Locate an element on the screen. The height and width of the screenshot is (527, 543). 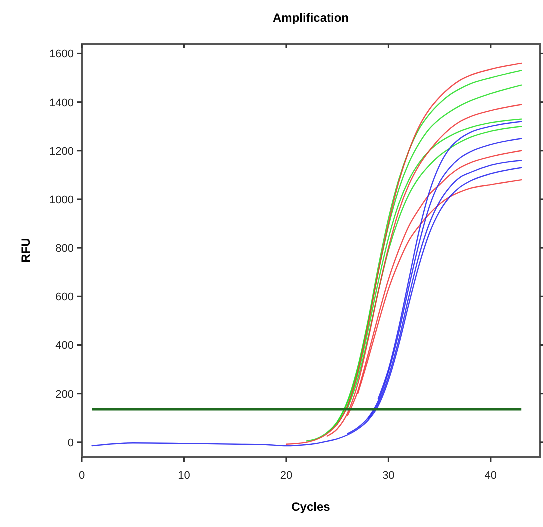
y-tick-label: 1200 is located at coordinates (62, 152).